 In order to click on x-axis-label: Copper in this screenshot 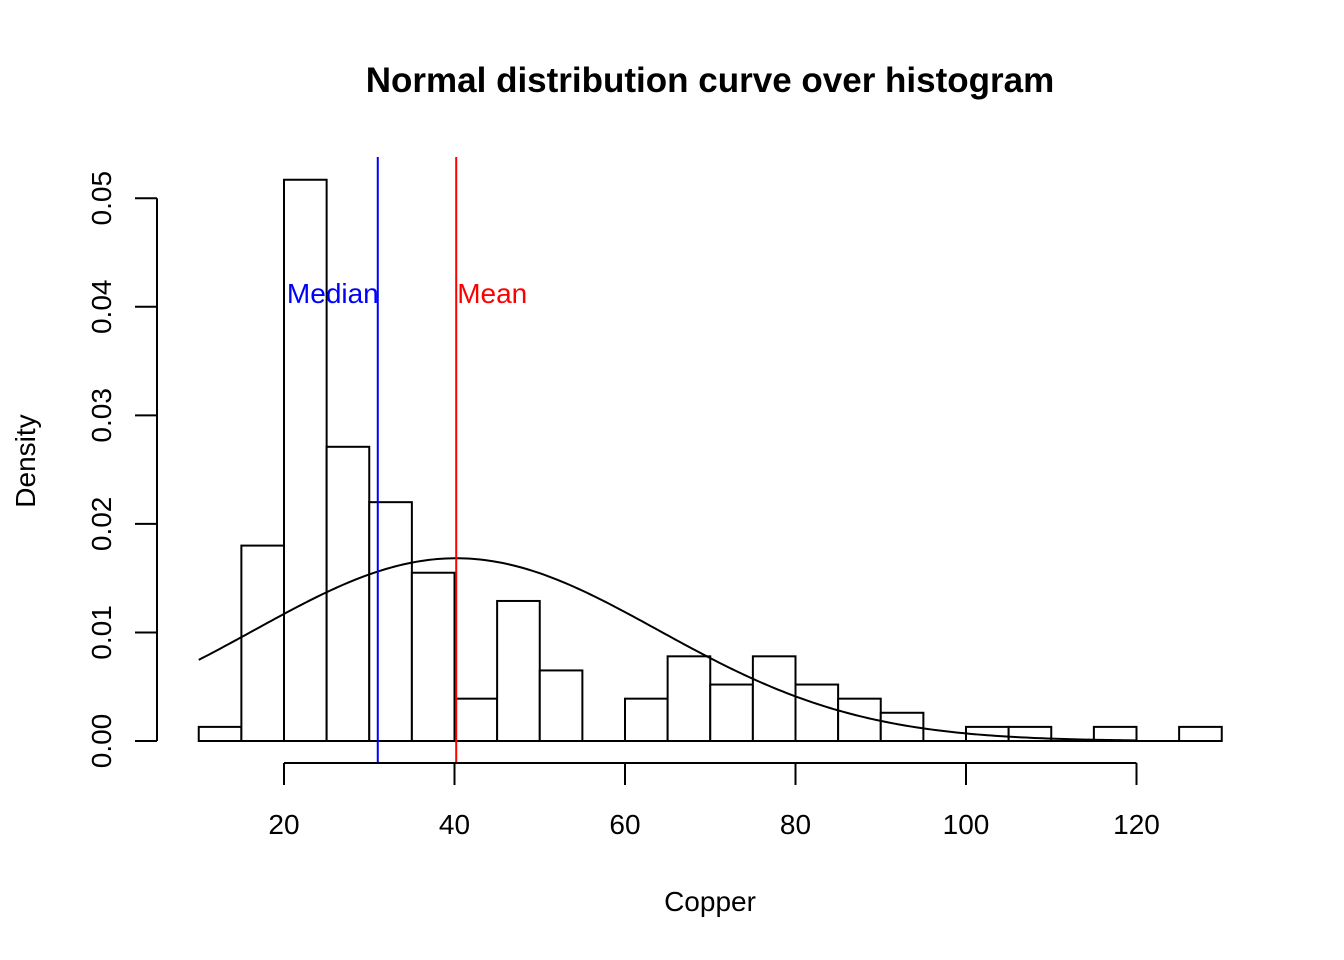, I will do `click(710, 901)`.